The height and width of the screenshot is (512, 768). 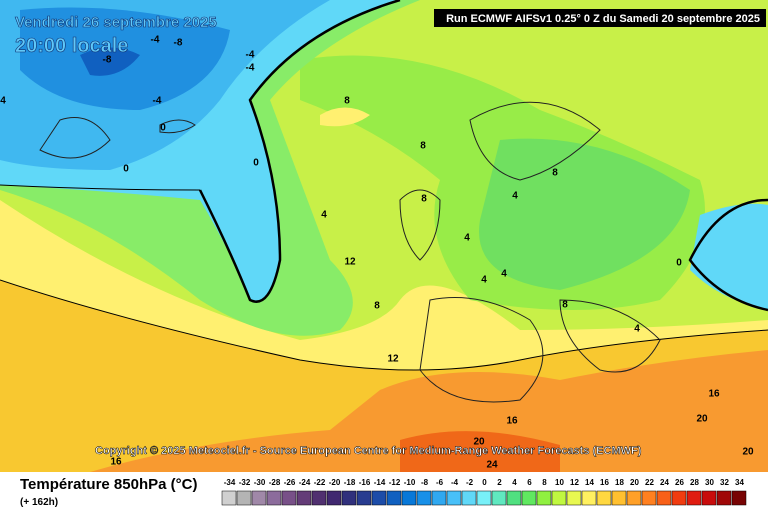 I want to click on run-box, so click(x=600, y=18).